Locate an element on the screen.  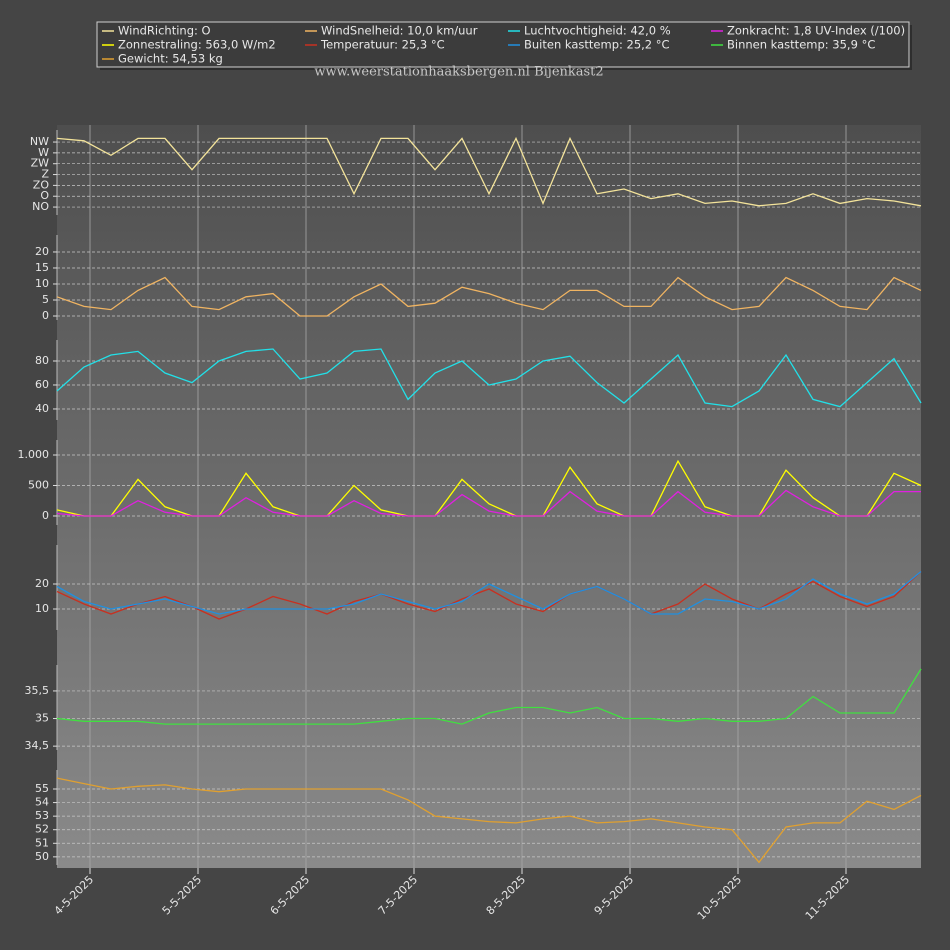
y-tick-label: W is located at coordinates (43, 152).